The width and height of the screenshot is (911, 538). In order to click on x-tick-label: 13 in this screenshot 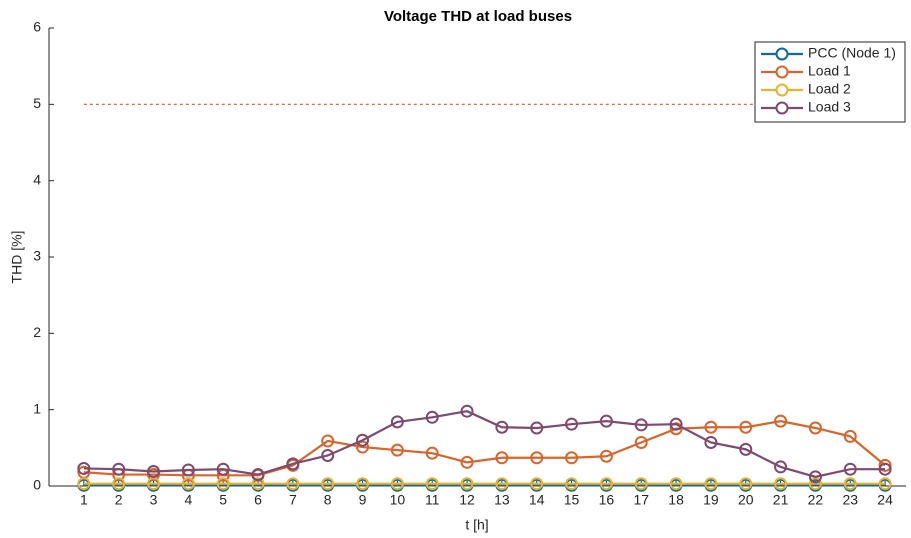, I will do `click(502, 500)`.